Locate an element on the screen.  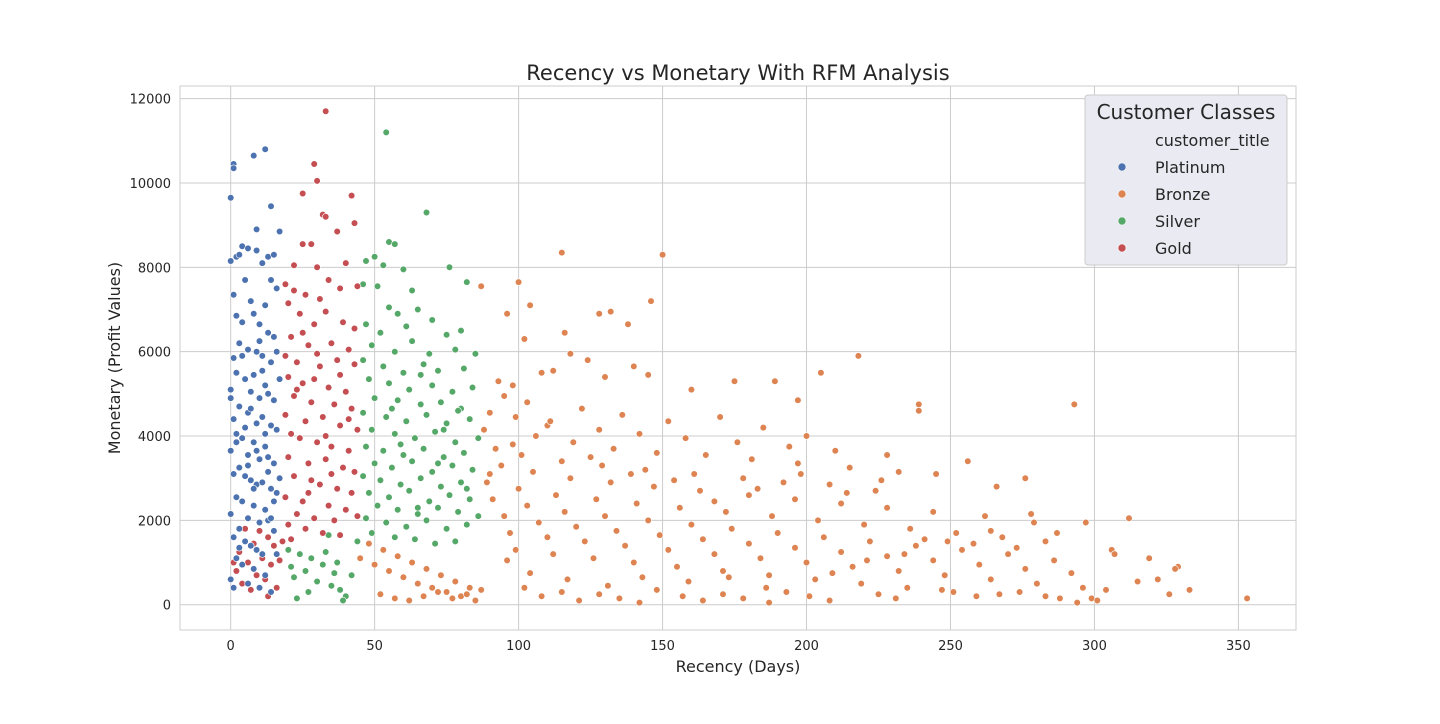
legend-label-gold: Gold is located at coordinates (1173, 248).